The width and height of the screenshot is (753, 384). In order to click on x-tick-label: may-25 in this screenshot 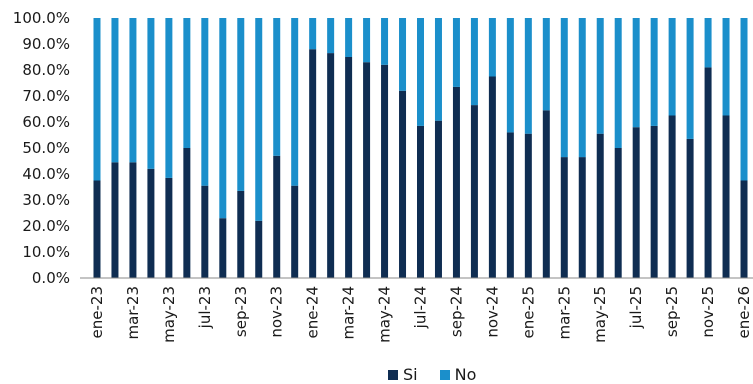, I will do `click(600, 314)`.